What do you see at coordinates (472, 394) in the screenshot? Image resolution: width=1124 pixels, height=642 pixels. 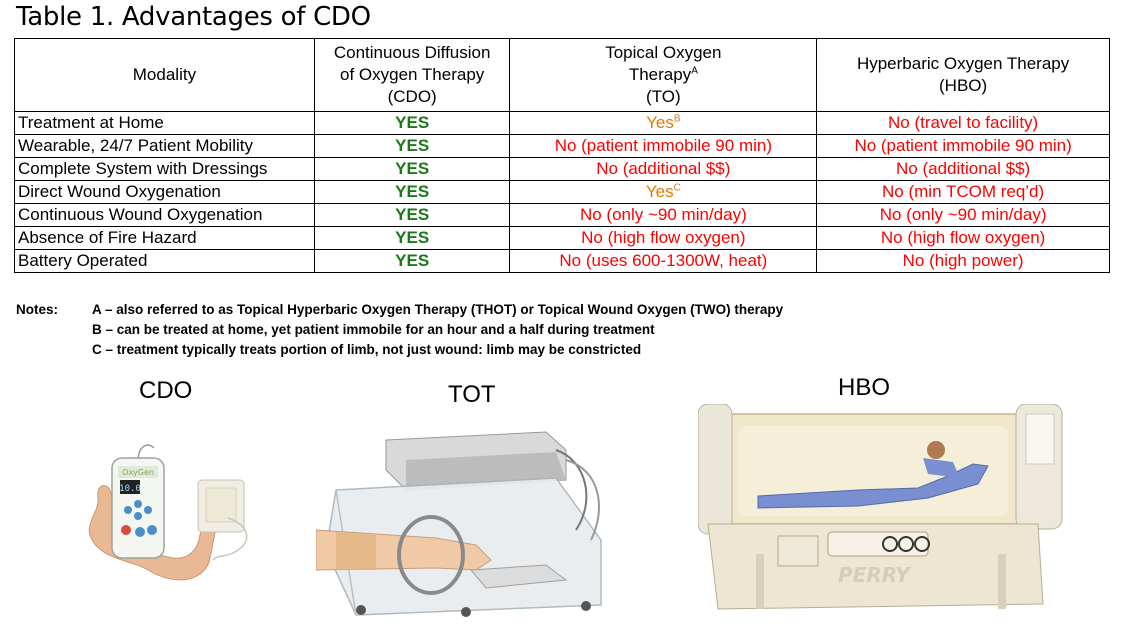 I see `caption-tot: TOT` at bounding box center [472, 394].